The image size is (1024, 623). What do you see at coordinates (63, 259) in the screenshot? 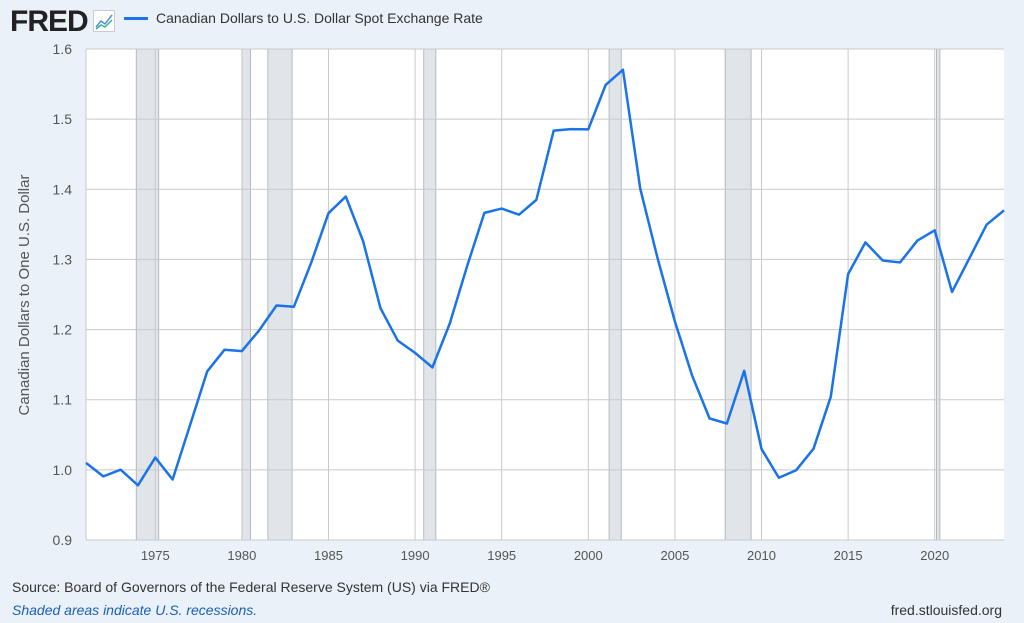
I see `y-tick-label: 1.3` at bounding box center [63, 259].